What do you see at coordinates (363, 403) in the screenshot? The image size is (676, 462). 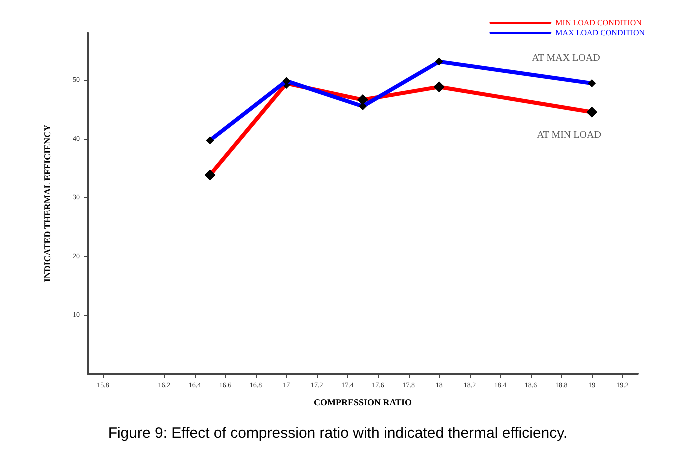 I see `x-axis-title: COMPRESSION RATIO` at bounding box center [363, 403].